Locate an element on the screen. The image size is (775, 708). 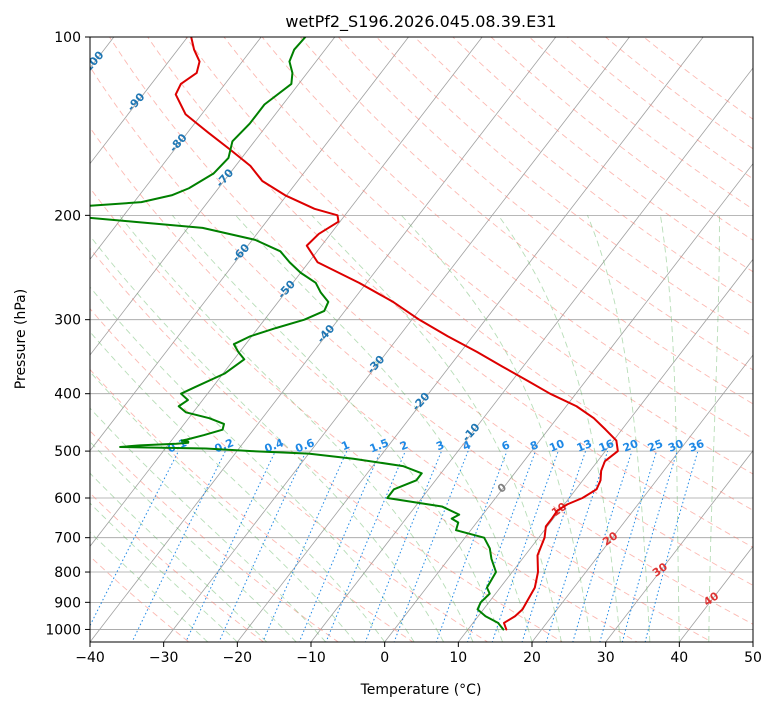
mixing-ratio-label: 36 is located at coordinates (696, 446).